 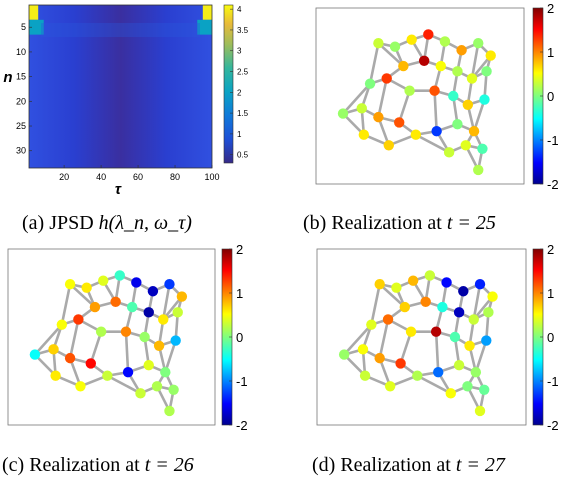 What do you see at coordinates (381, 465) in the screenshot?
I see `caption-d-label: (d) Realization at` at bounding box center [381, 465].